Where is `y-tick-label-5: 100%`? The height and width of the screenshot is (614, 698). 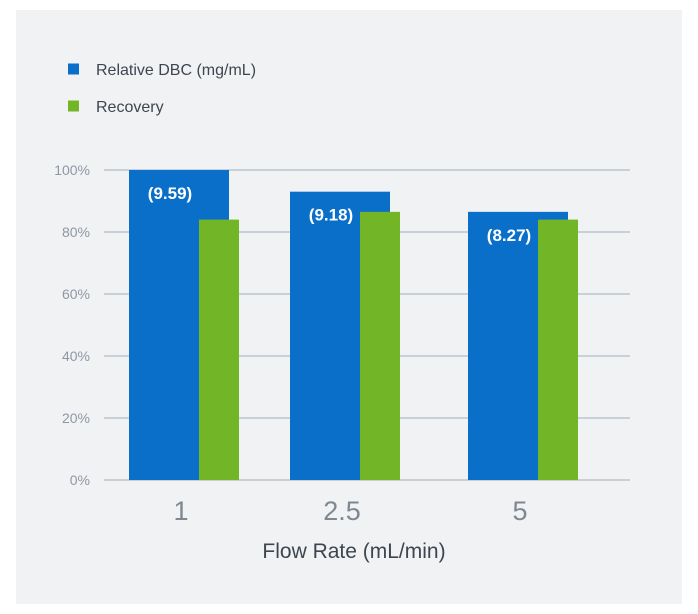 y-tick-label-5: 100% is located at coordinates (72, 170).